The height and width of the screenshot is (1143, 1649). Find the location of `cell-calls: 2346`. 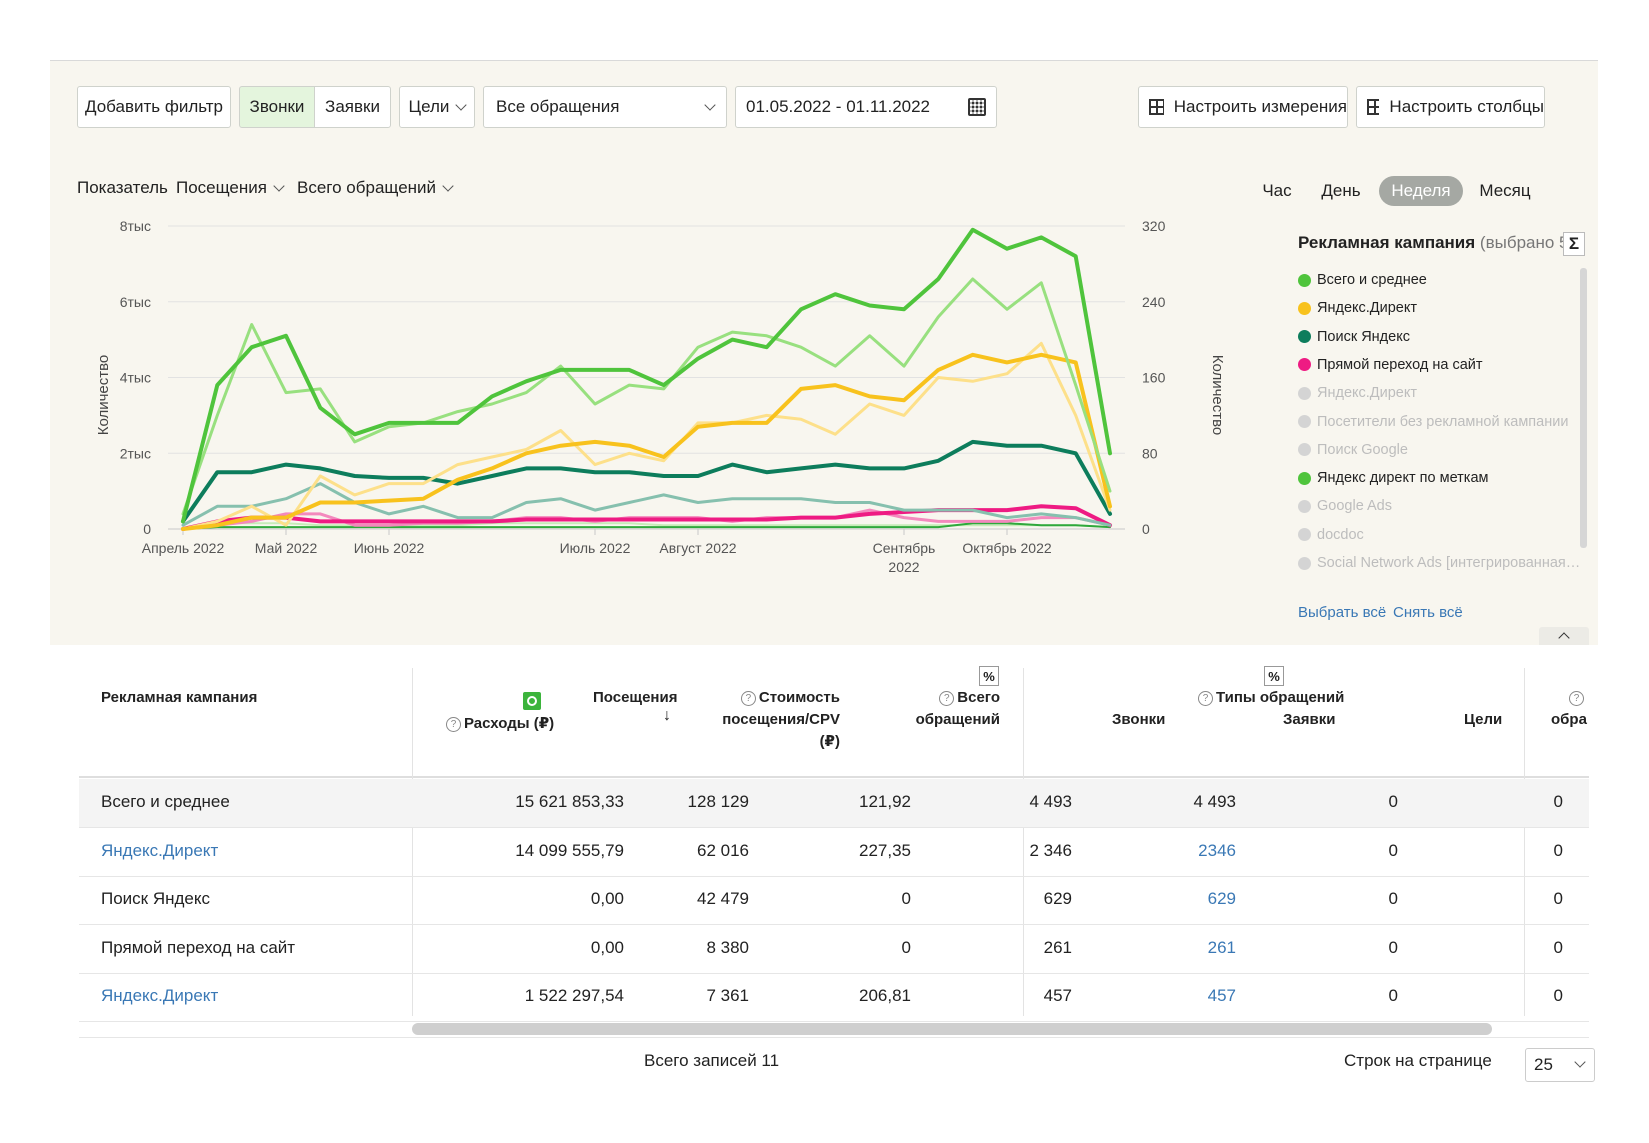

cell-calls: 2346 is located at coordinates (1217, 850).